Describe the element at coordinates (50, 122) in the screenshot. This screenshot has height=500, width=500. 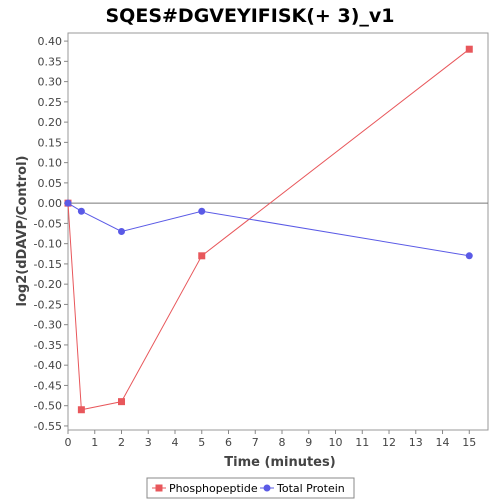
I see `y-tick-label: 0.20` at that location.